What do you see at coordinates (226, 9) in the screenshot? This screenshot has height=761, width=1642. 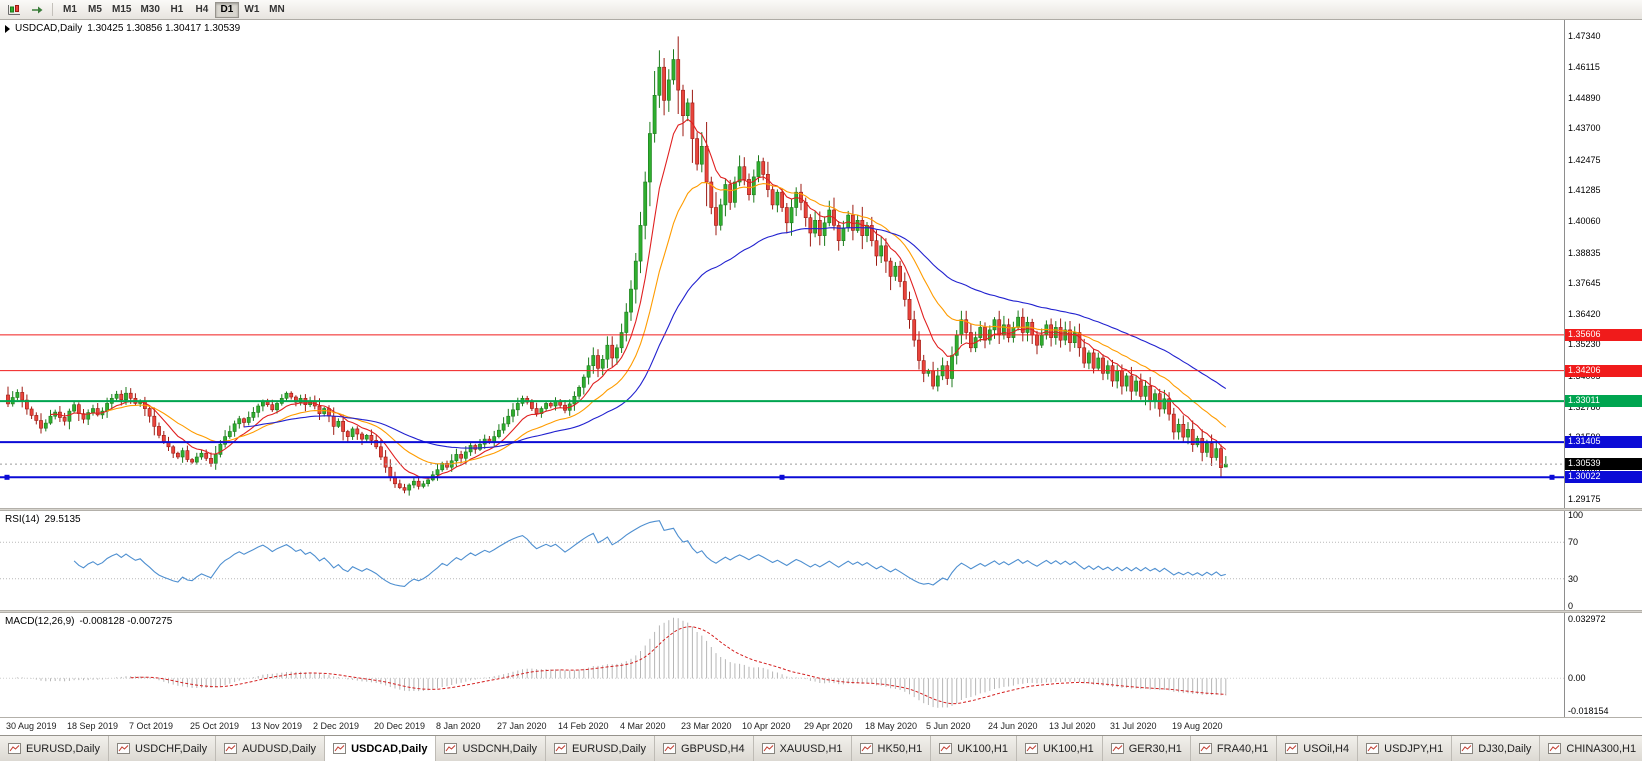 I see `timeframe-button-d1: D1` at bounding box center [226, 9].